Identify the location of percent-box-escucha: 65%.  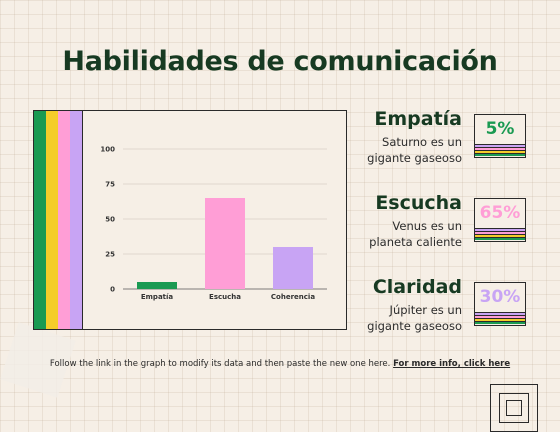
(500, 220).